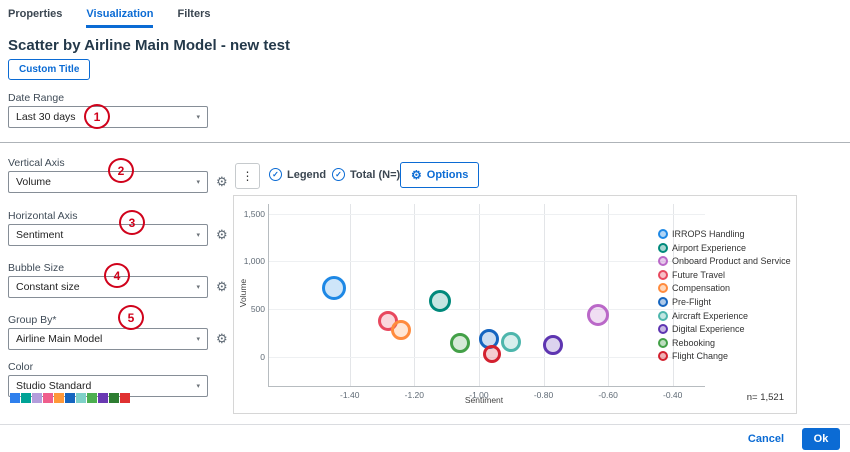 The width and height of the screenshot is (850, 452). What do you see at coordinates (425, 142) in the screenshot?
I see `section-divider` at bounding box center [425, 142].